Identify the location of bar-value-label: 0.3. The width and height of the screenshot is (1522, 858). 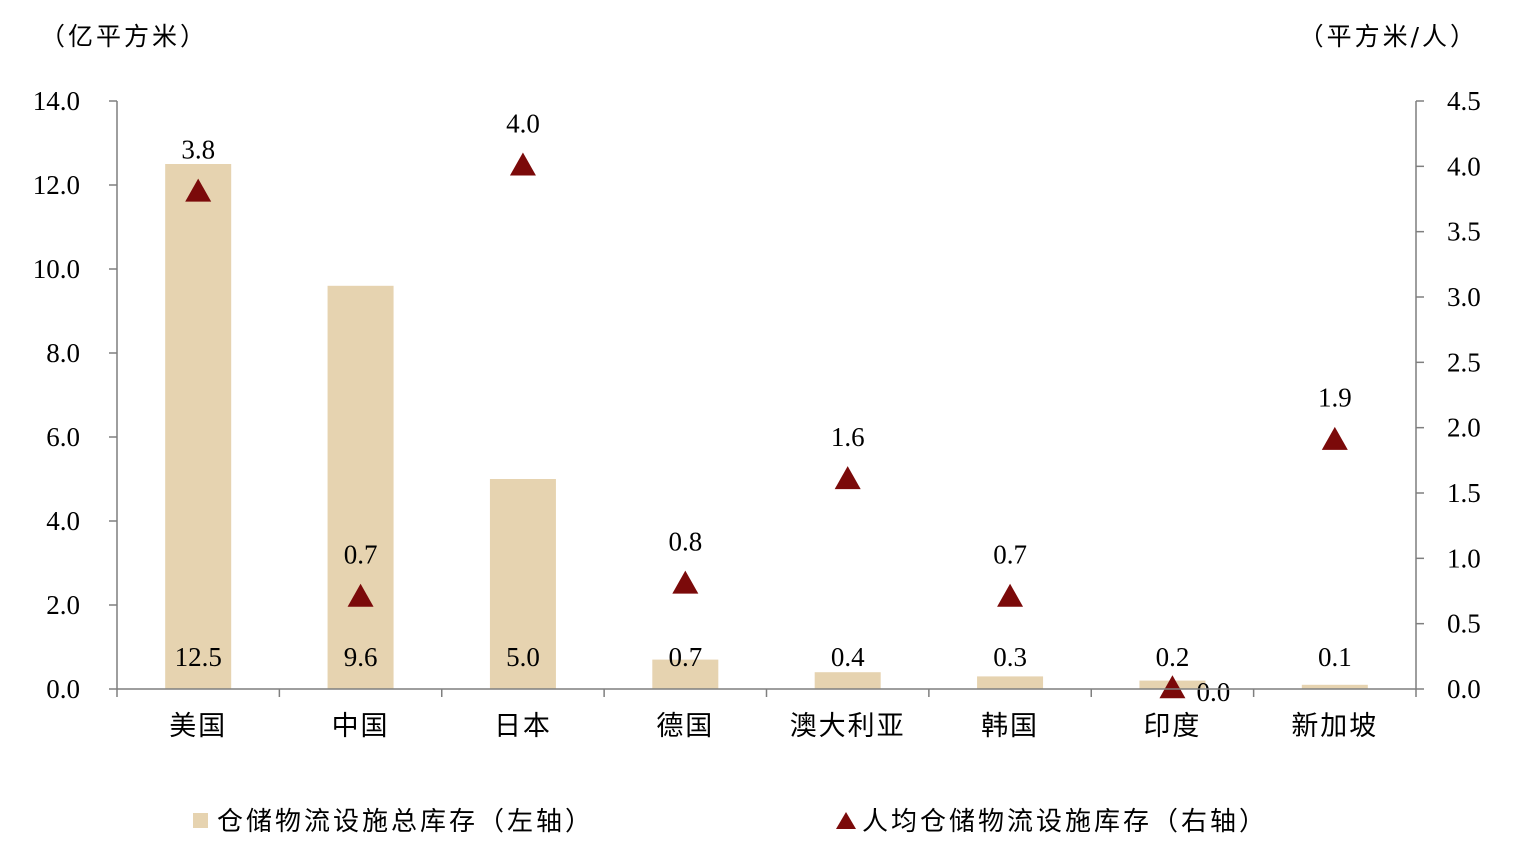
(1010, 657).